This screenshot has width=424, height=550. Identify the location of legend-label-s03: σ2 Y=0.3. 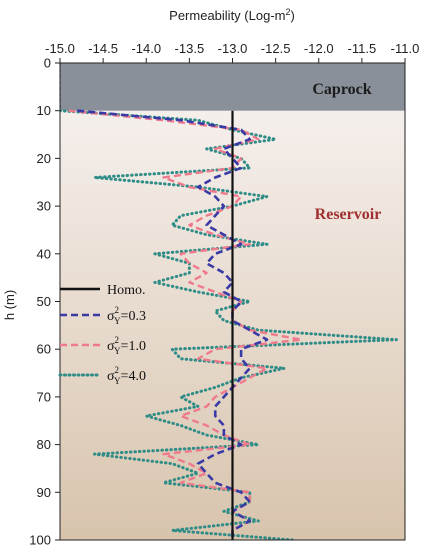
(126, 315).